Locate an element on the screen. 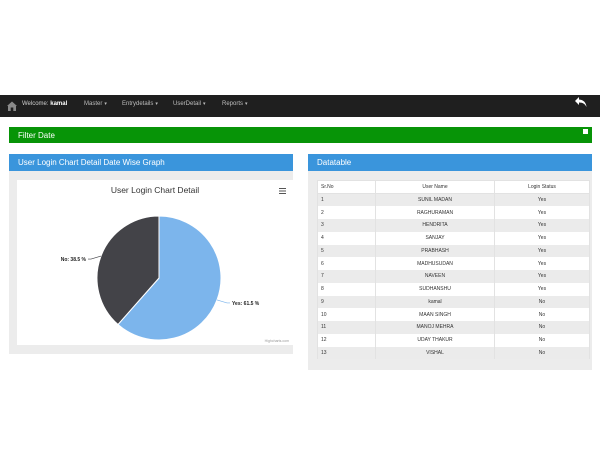 The image size is (600, 455). cell-username: MADHUSUDAN is located at coordinates (435, 263).